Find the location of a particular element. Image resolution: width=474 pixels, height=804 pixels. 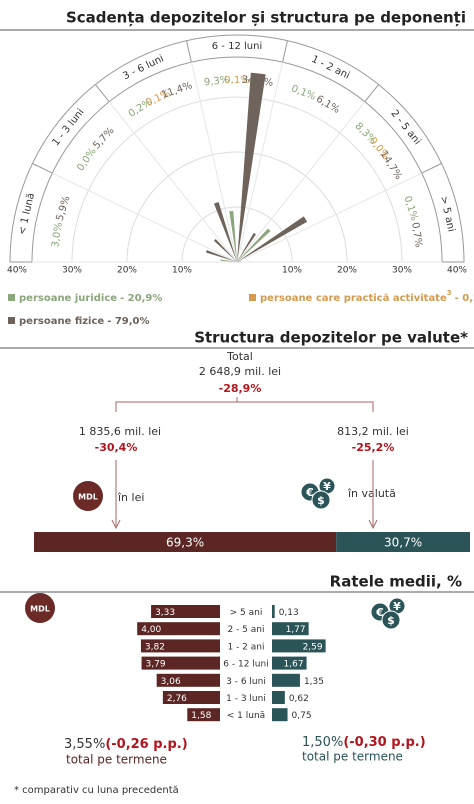

value-label: 1,58 is located at coordinates (201, 716).